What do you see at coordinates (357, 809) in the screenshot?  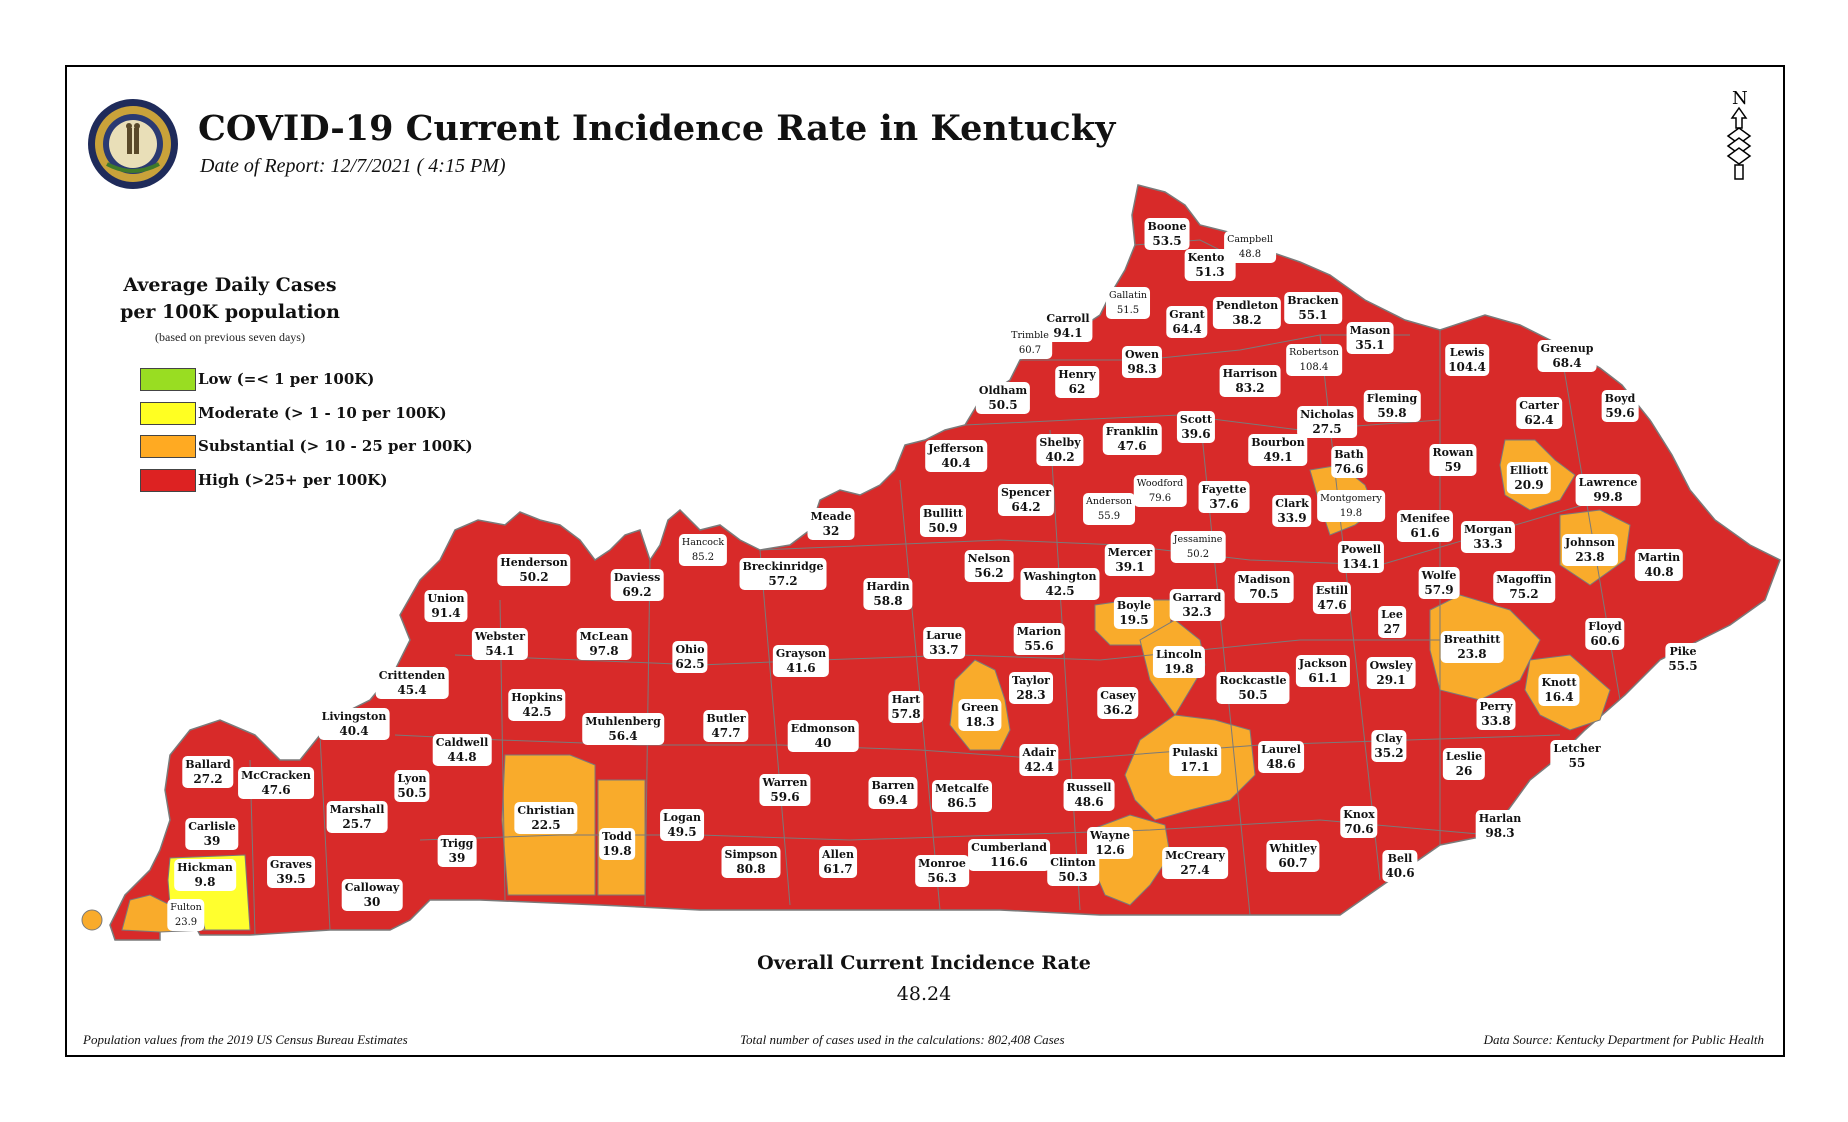 I see `county-name: Marshall` at bounding box center [357, 809].